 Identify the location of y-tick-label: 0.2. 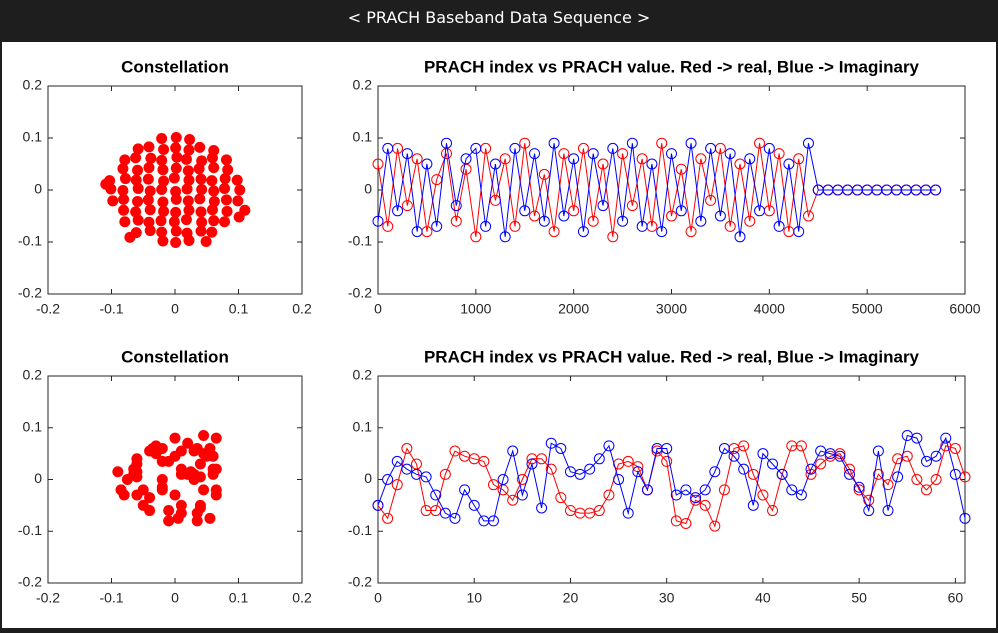
(33, 85).